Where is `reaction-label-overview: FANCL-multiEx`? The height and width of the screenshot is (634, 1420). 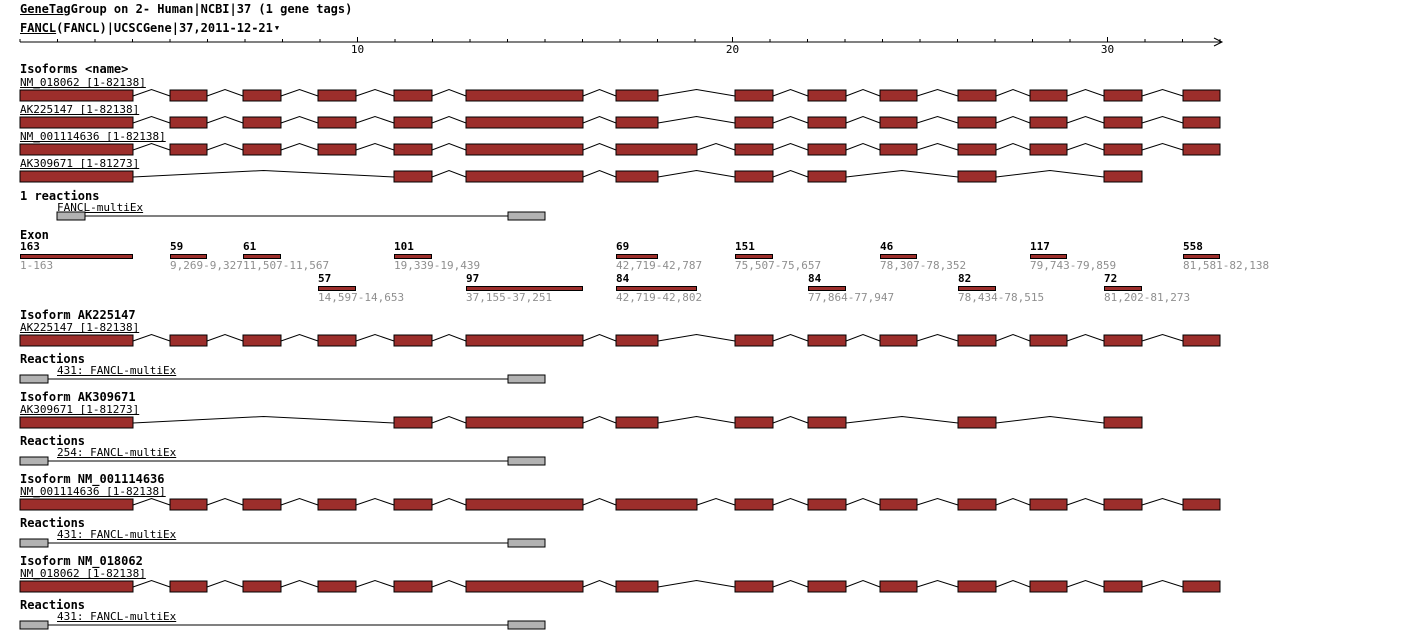 reaction-label-overview: FANCL-multiEx is located at coordinates (100, 207).